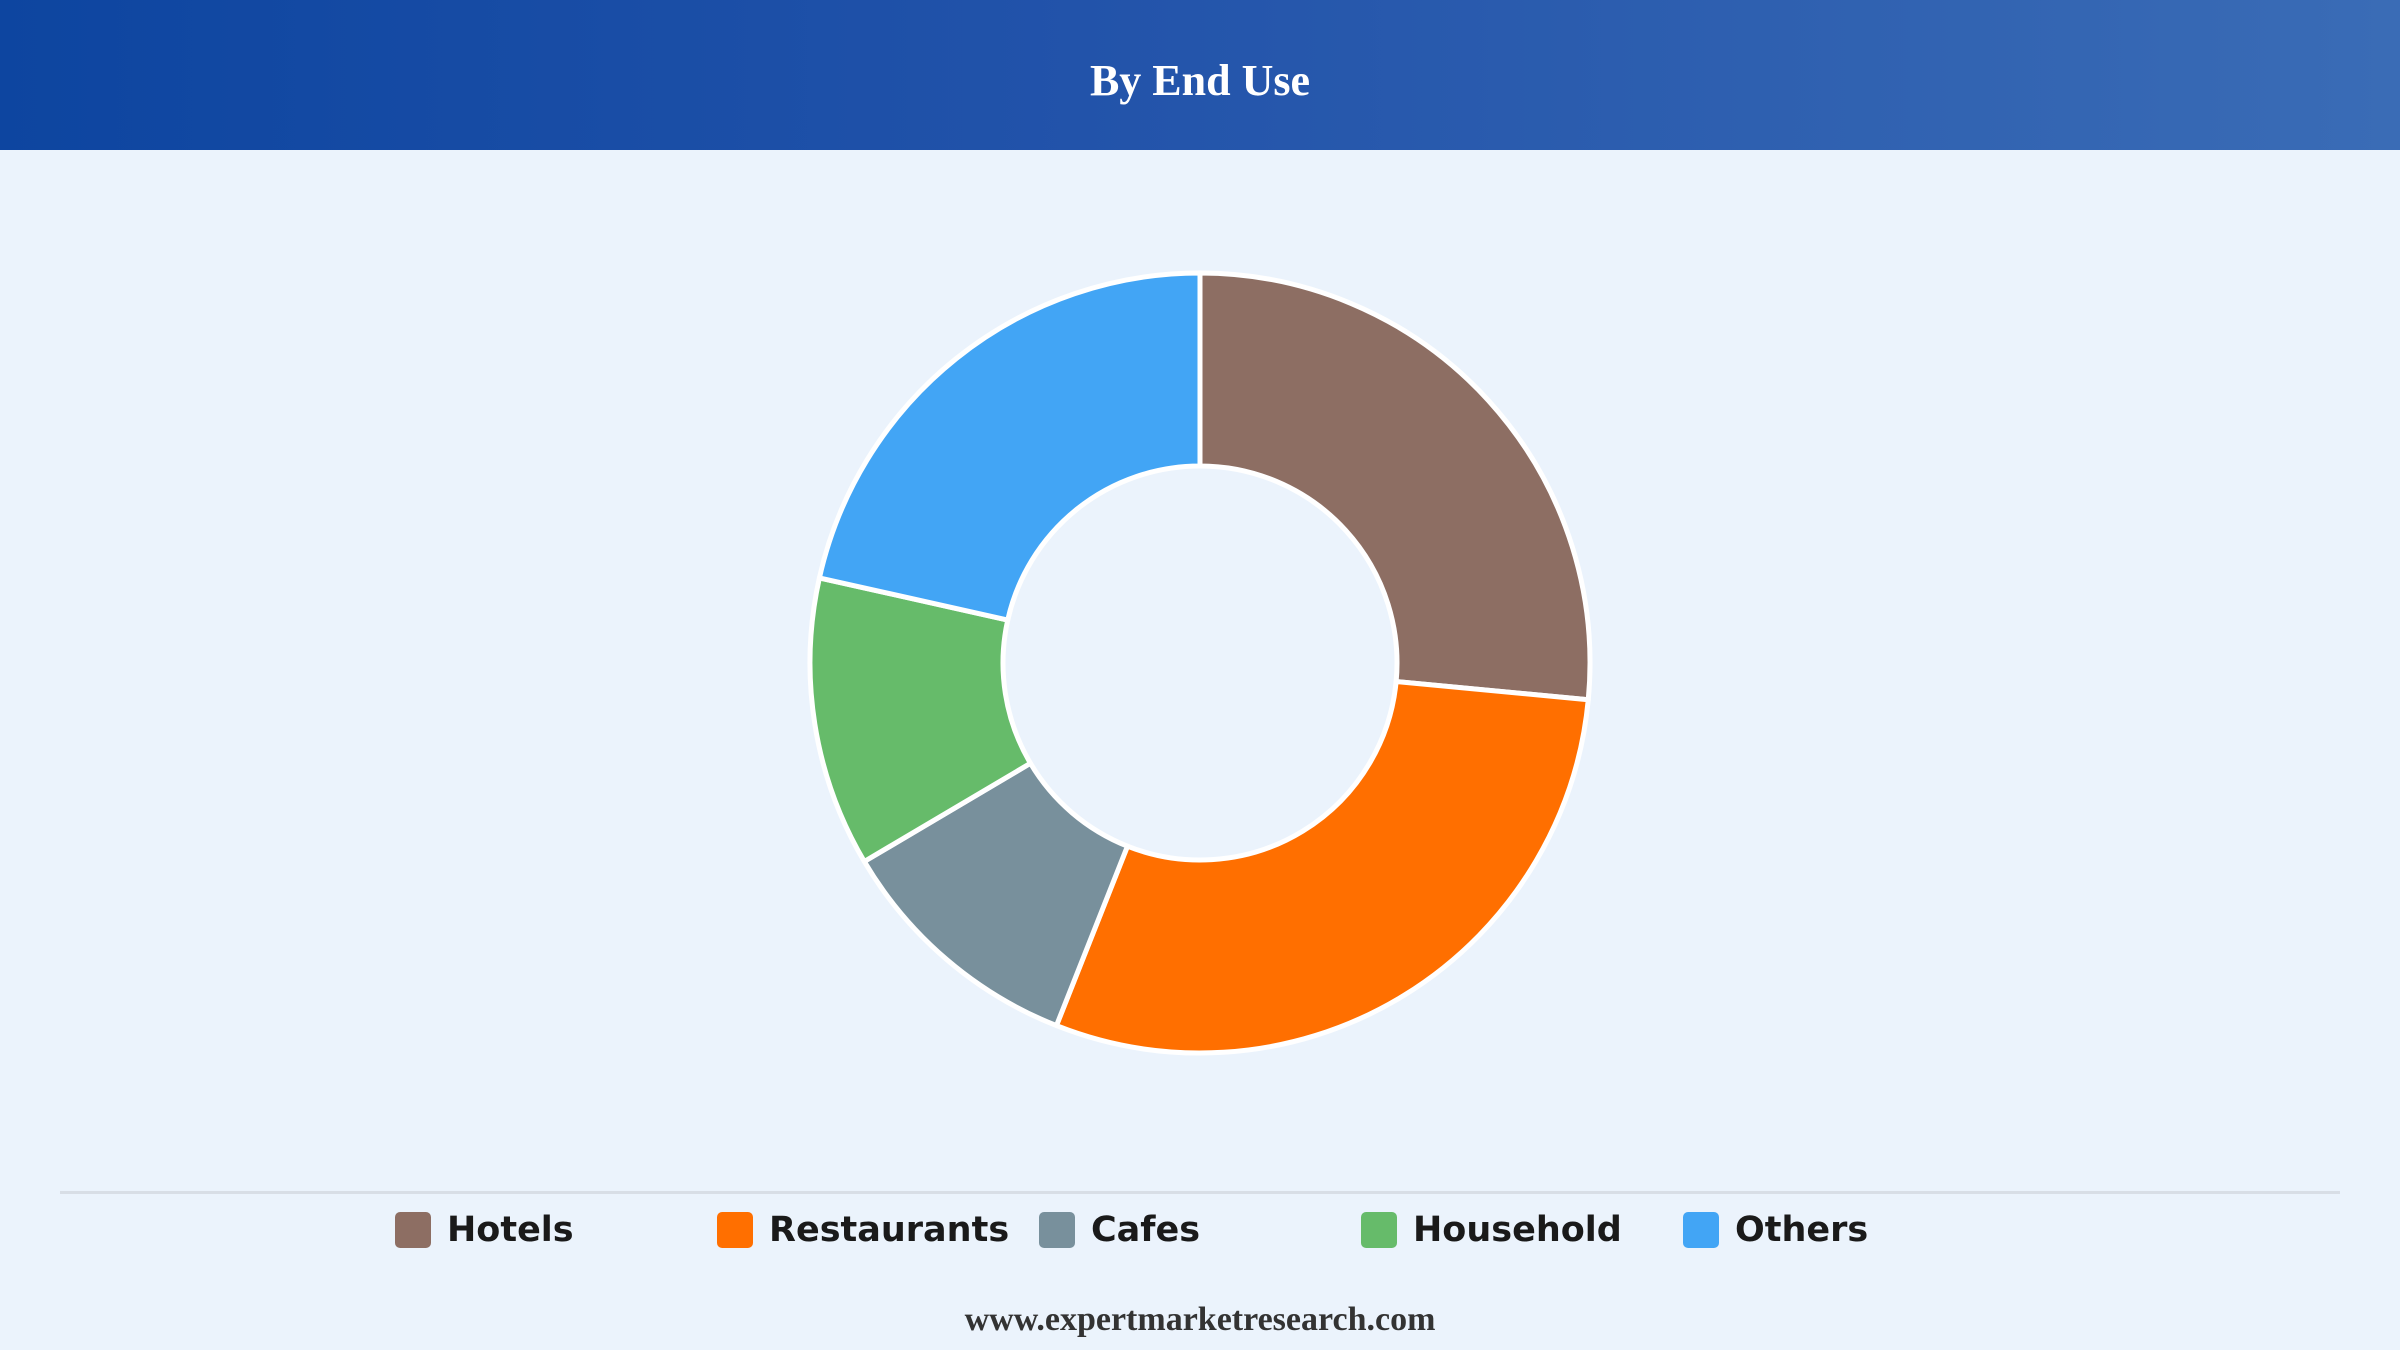 This screenshot has width=2400, height=1350. I want to click on donut-slice-hotels, so click(1395, 486).